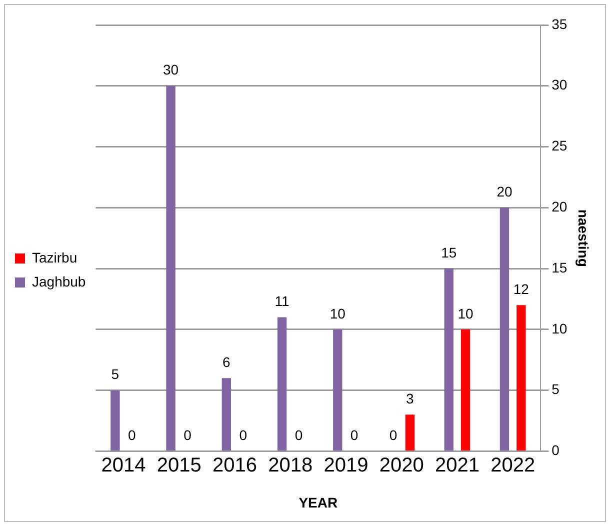  Describe the element at coordinates (401, 465) in the screenshot. I see `x-tick-label: 2020` at that location.